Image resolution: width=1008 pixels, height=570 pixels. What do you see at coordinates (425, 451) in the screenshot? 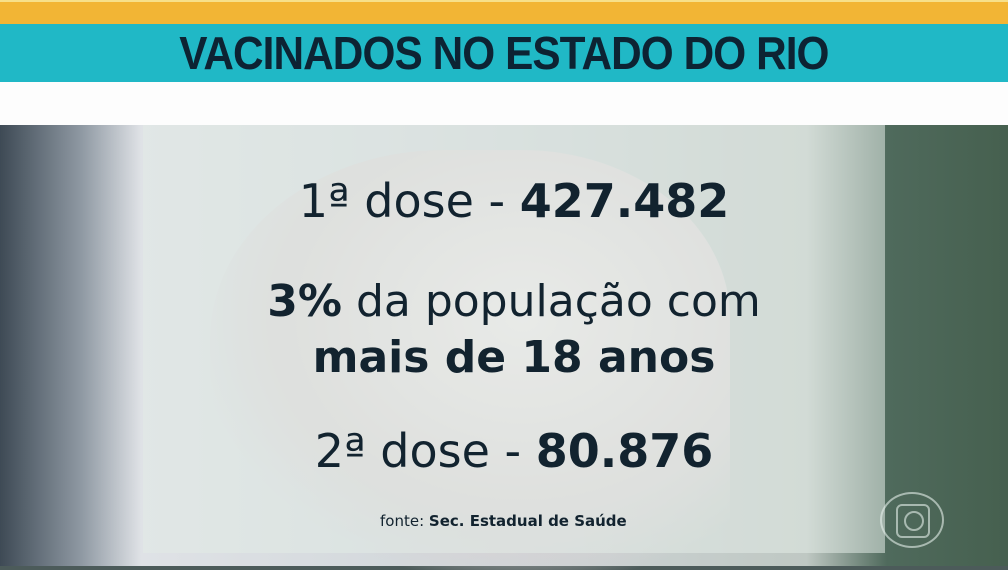
I see `second-dose-label: 2ª dose -` at bounding box center [425, 451].